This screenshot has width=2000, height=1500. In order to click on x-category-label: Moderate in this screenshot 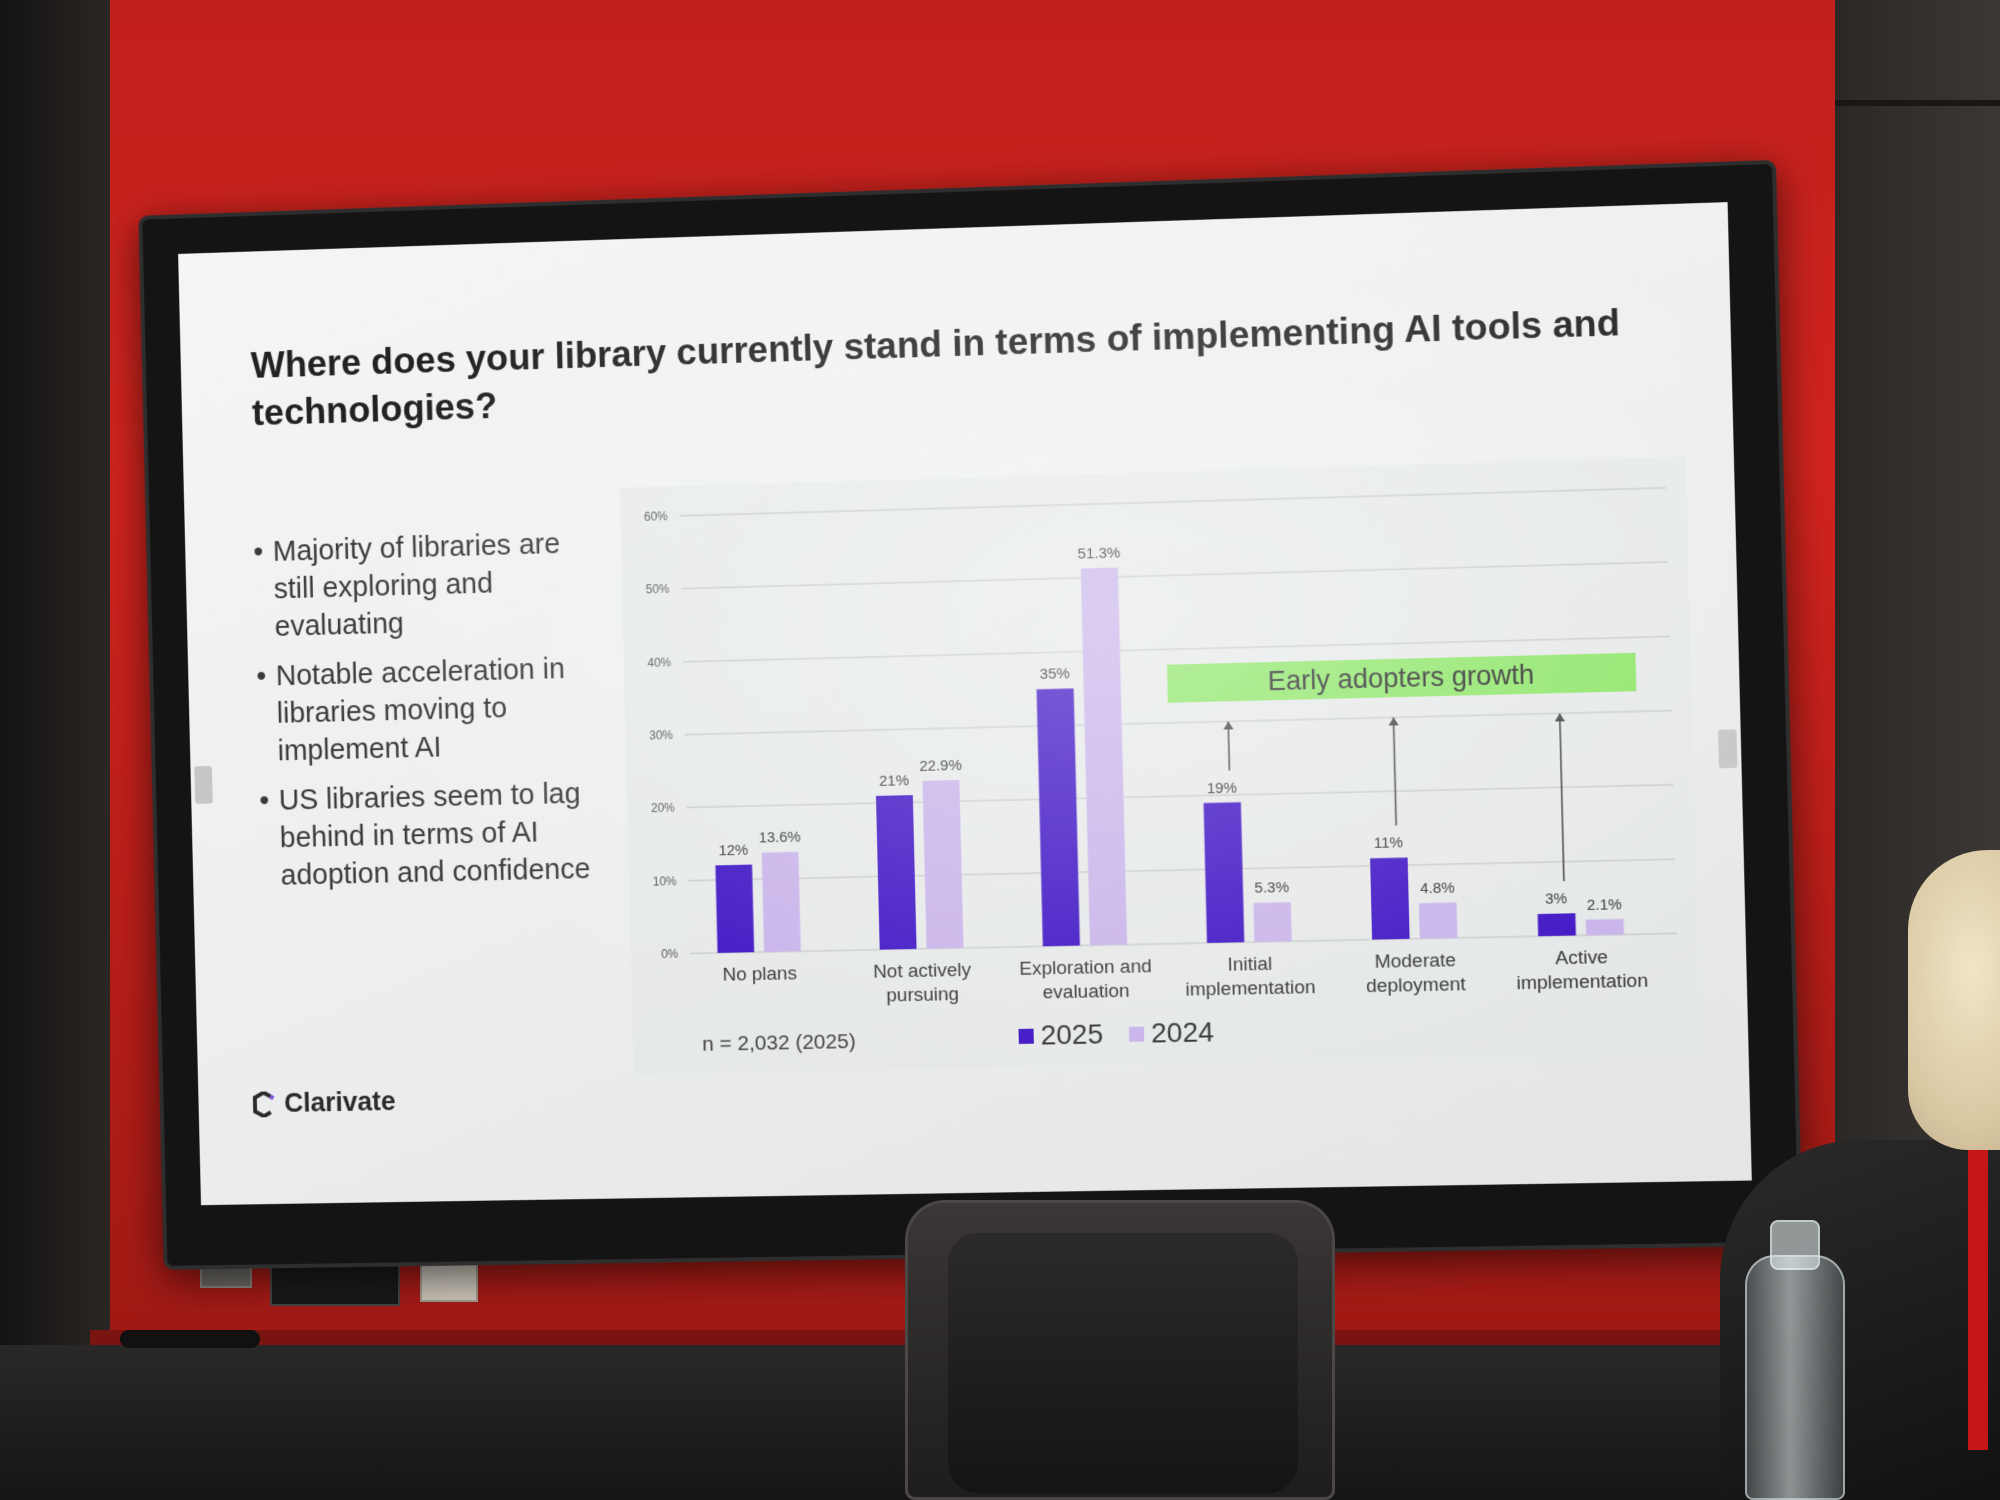, I will do `click(1415, 960)`.